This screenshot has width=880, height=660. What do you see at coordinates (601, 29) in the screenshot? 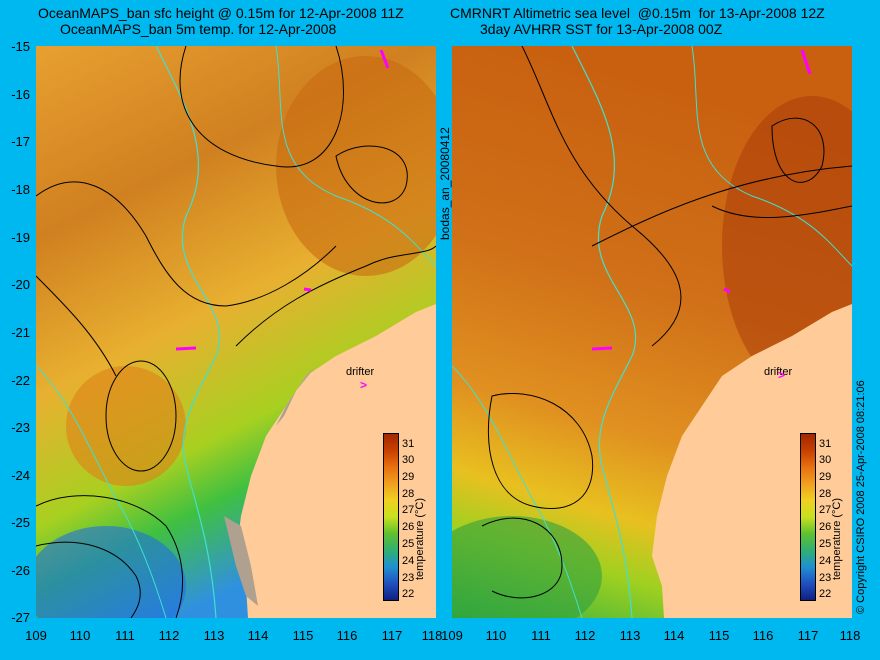
I see `right-title-line2: 3day AVHRR SST for 13-Apr-2008 00Z` at bounding box center [601, 29].